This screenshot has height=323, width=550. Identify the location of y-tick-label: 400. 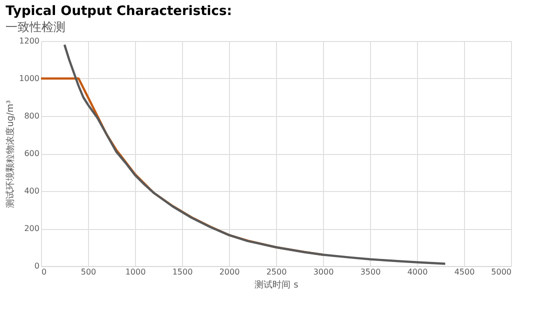
(32, 191).